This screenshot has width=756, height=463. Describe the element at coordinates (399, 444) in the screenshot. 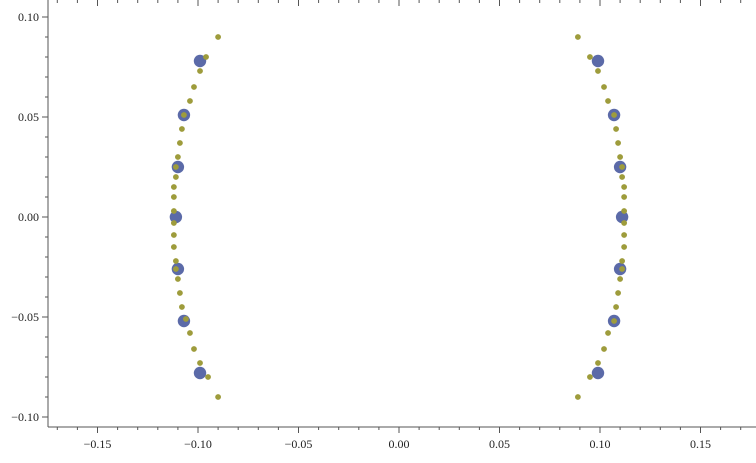

I see `x-tick-label: 0.00` at that location.